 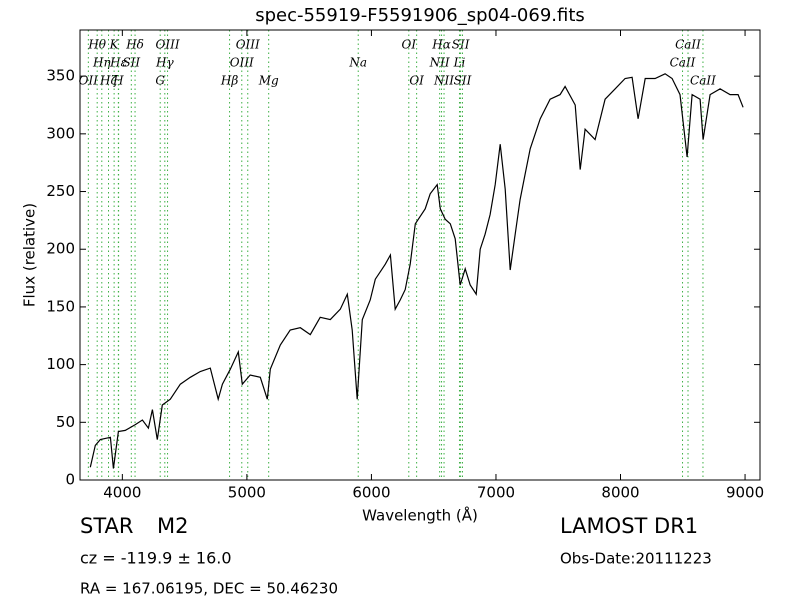 What do you see at coordinates (160, 81) in the screenshot?
I see `spectral-line-label: G` at bounding box center [160, 81].